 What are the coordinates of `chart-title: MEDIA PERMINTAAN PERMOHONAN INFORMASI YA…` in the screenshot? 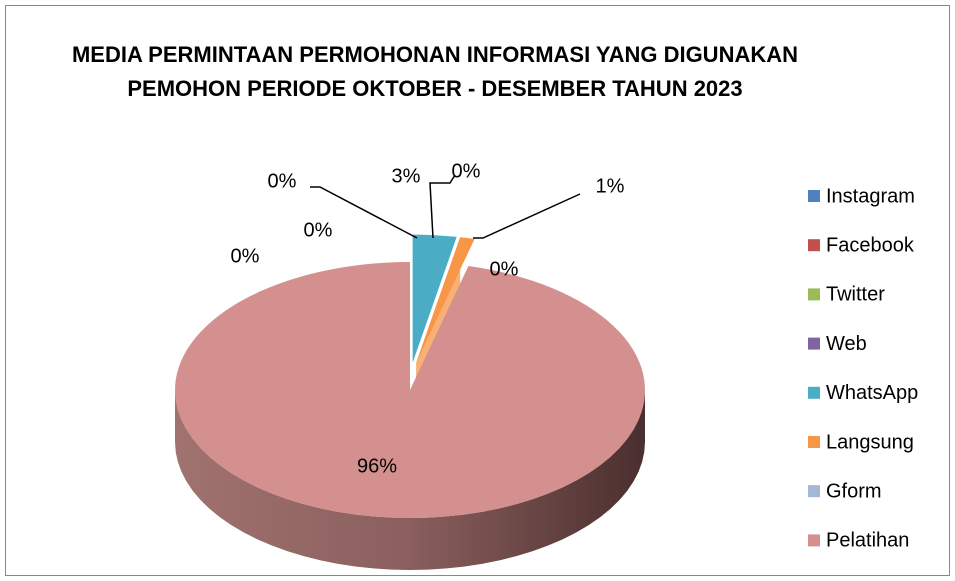 It's located at (435, 71).